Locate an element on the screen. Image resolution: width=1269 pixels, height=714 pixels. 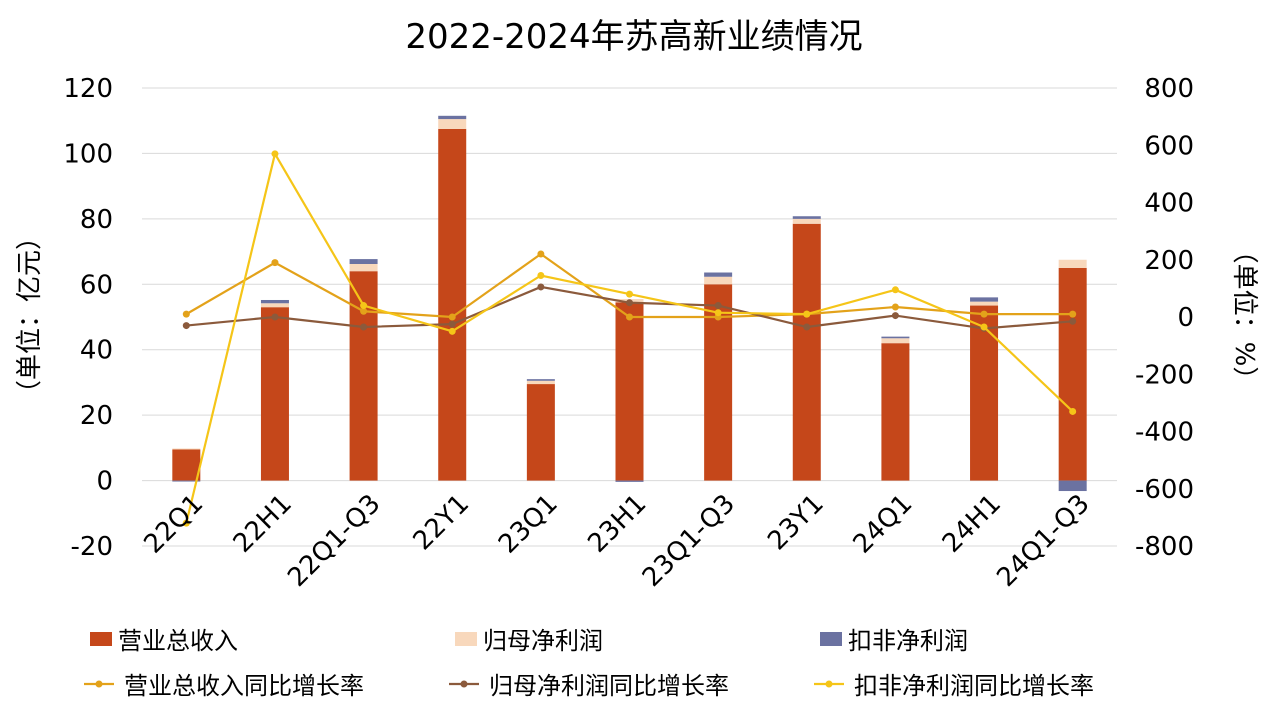
bar-营业总收入-24Q1-Q3 is located at coordinates (1072, 374).